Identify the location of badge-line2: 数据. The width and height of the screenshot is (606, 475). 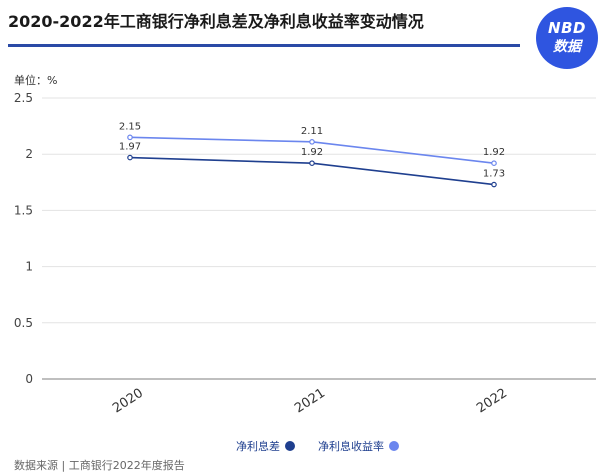
(567, 47).